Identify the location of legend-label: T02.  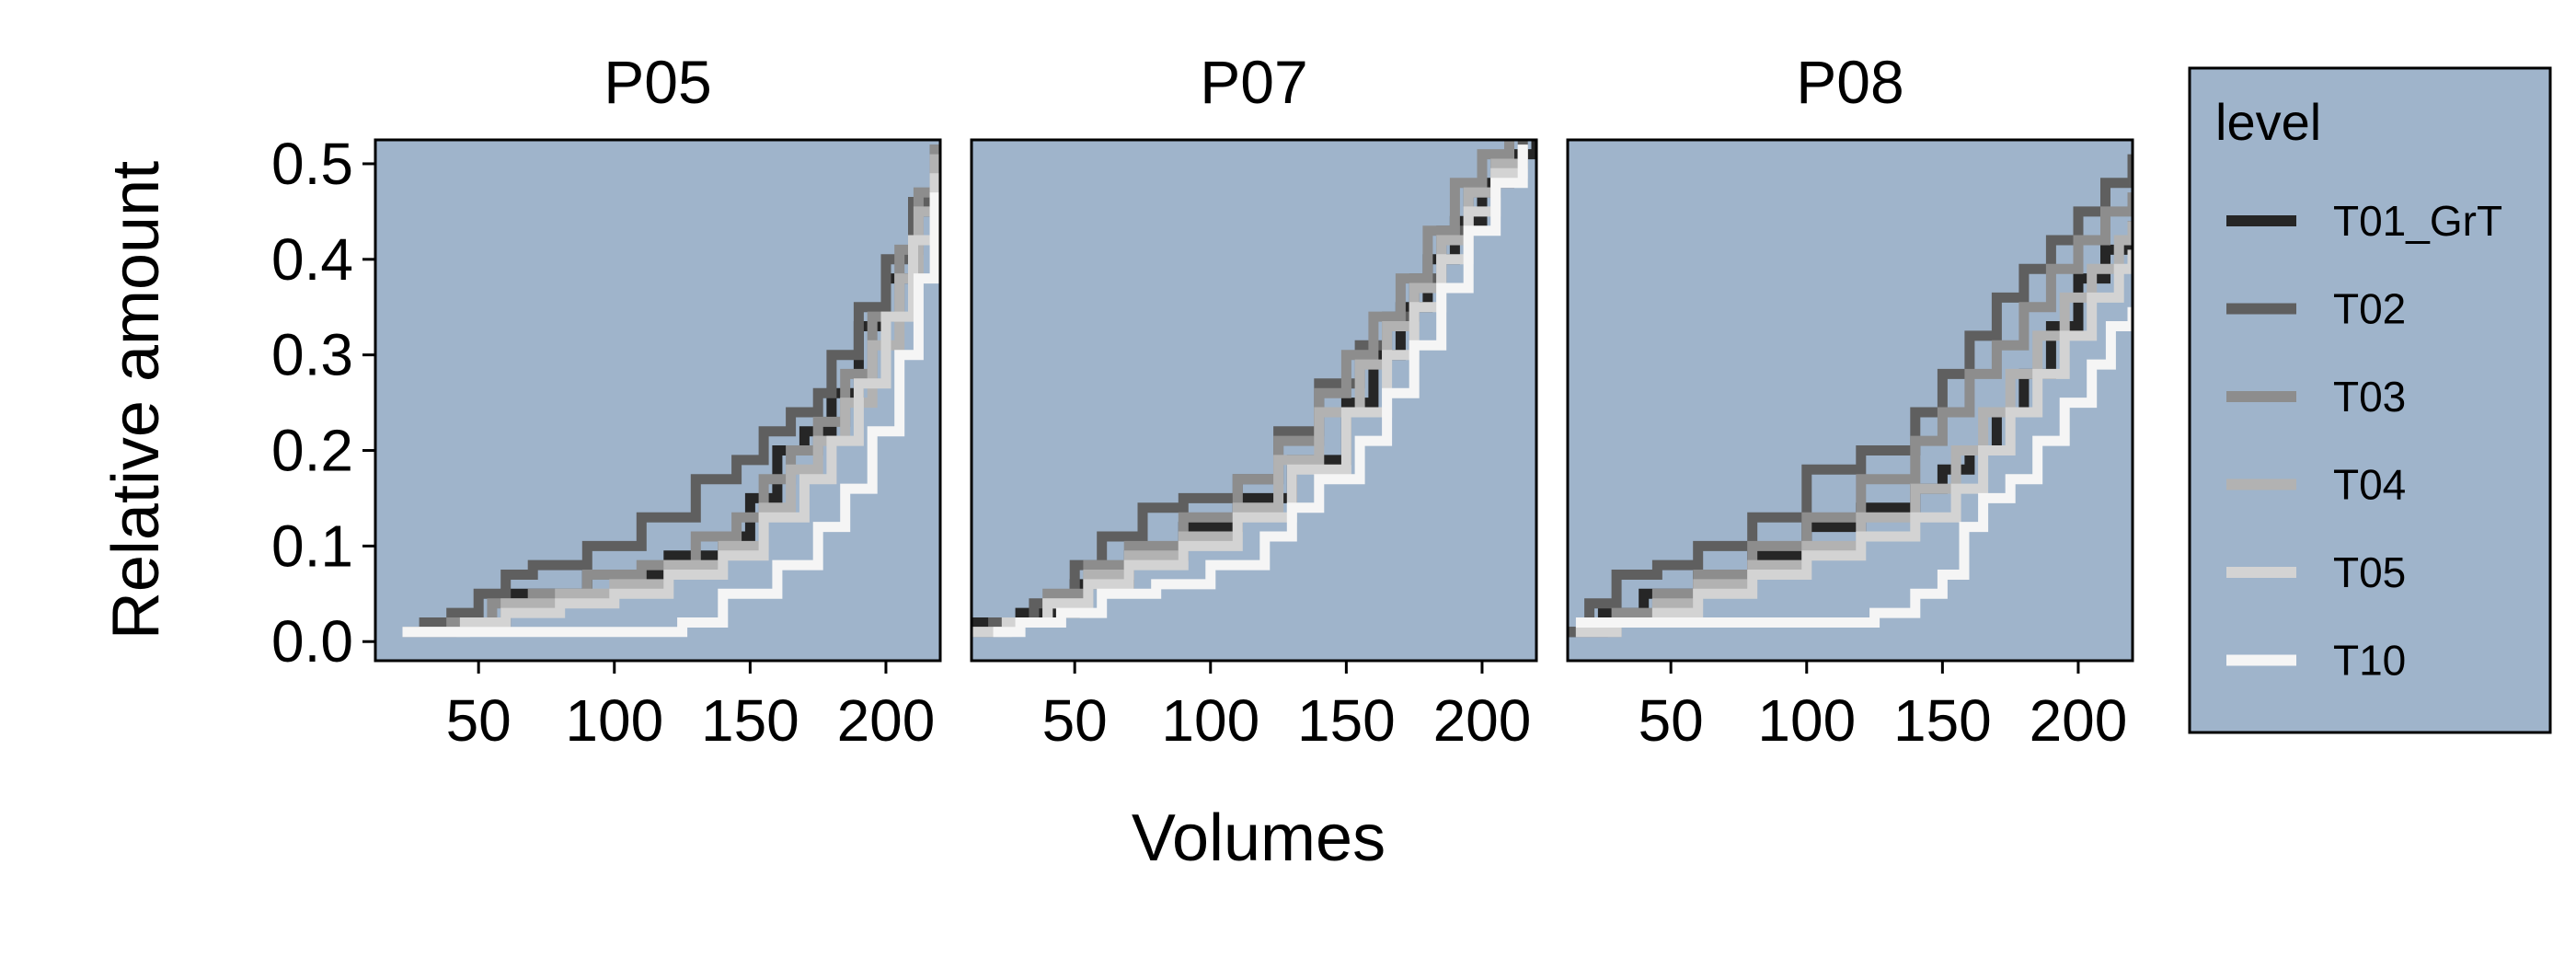
(2369, 309).